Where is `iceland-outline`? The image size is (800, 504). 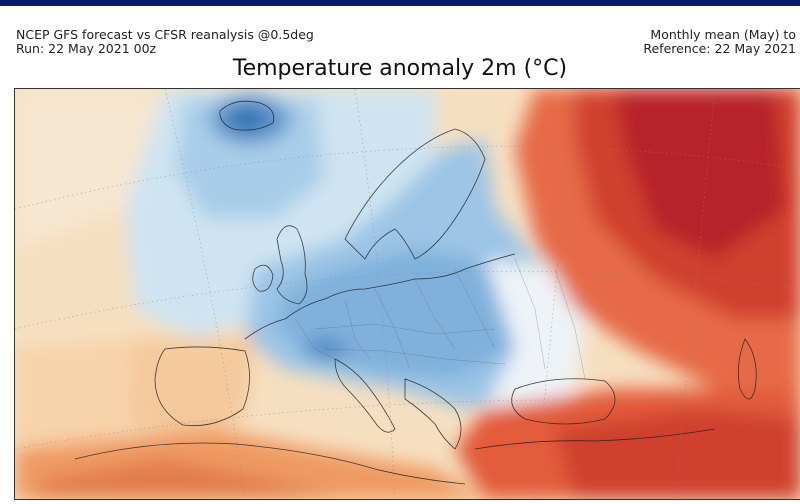 iceland-outline is located at coordinates (247, 115).